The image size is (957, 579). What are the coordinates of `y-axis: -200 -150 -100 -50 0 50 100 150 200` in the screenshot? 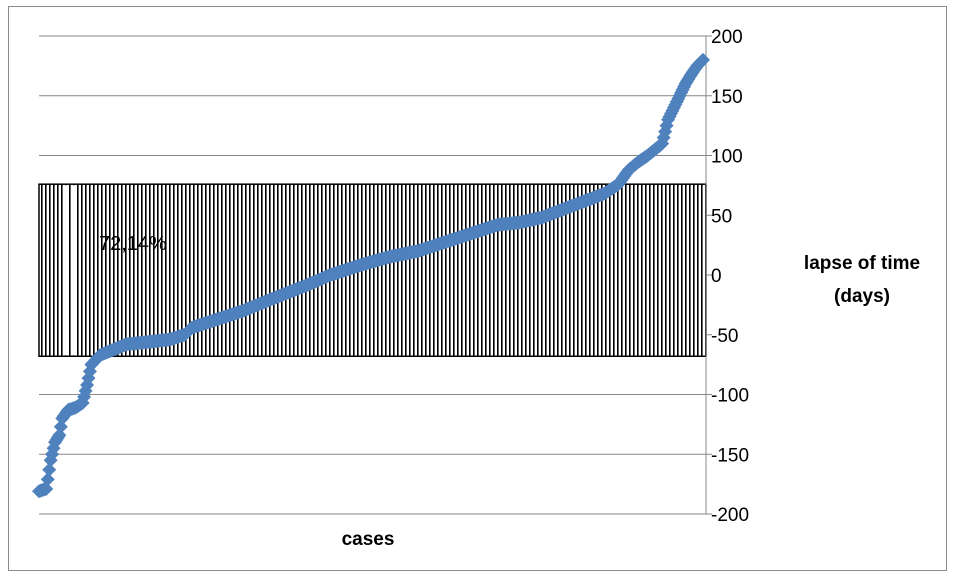 It's located at (727, 276).